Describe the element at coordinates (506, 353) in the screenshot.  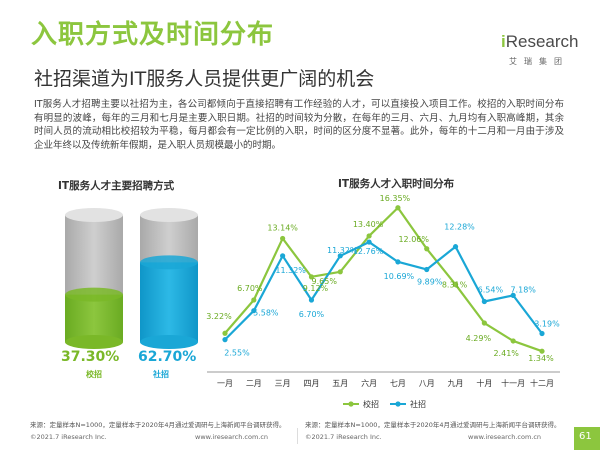
I see `campus-data-label: 2.41%` at that location.